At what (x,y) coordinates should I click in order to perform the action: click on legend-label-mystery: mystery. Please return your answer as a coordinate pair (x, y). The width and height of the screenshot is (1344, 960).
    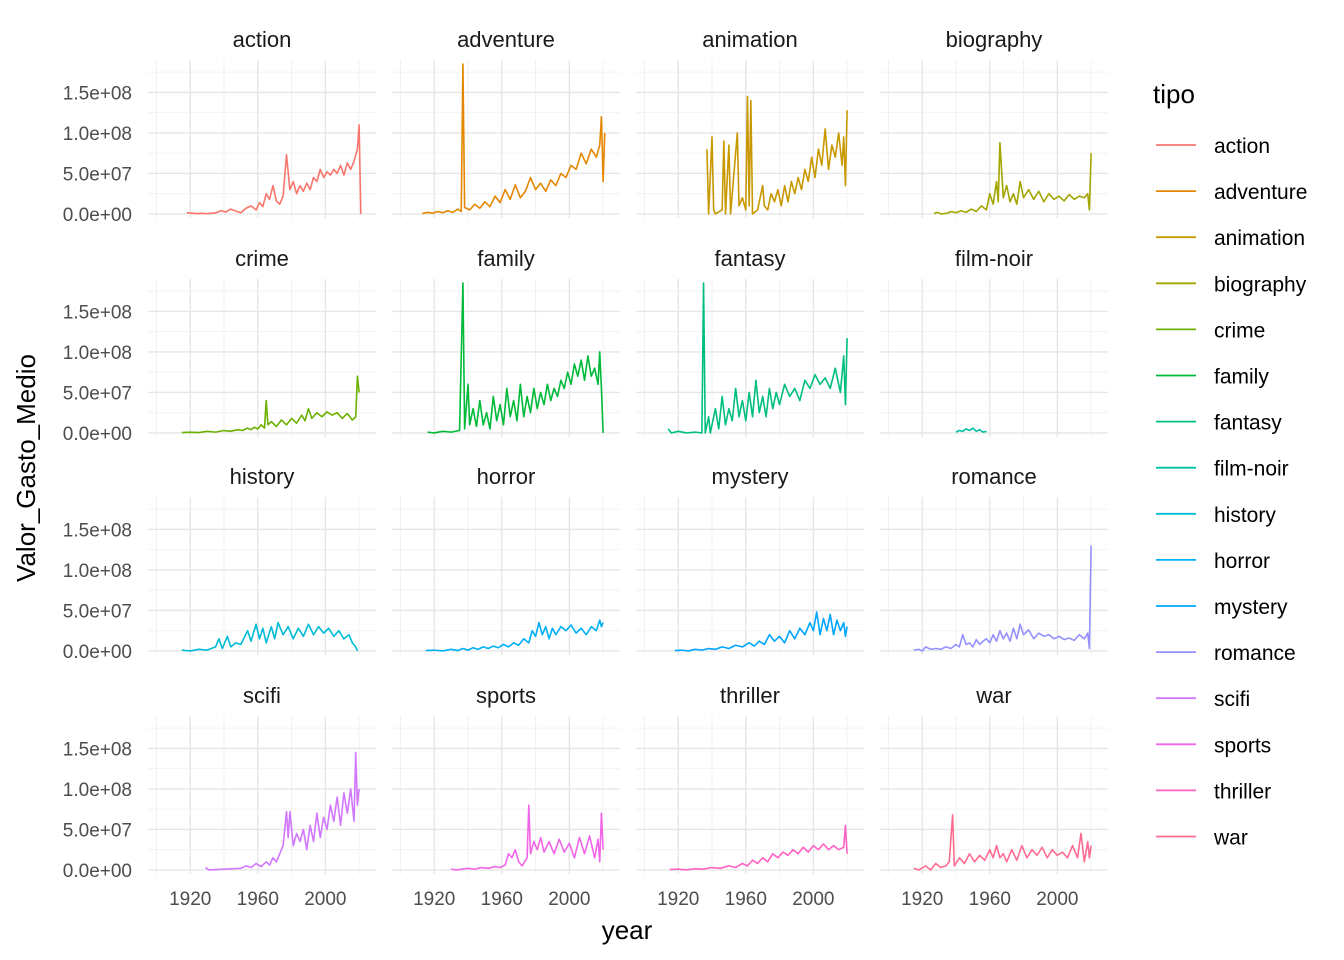
    Looking at the image, I should click on (1251, 607).